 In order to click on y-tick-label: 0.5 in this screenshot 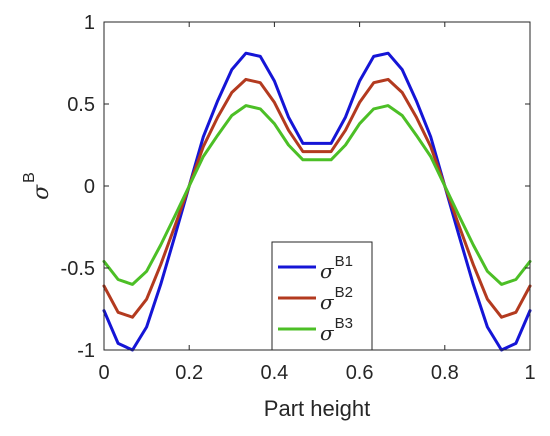, I will do `click(81, 105)`.